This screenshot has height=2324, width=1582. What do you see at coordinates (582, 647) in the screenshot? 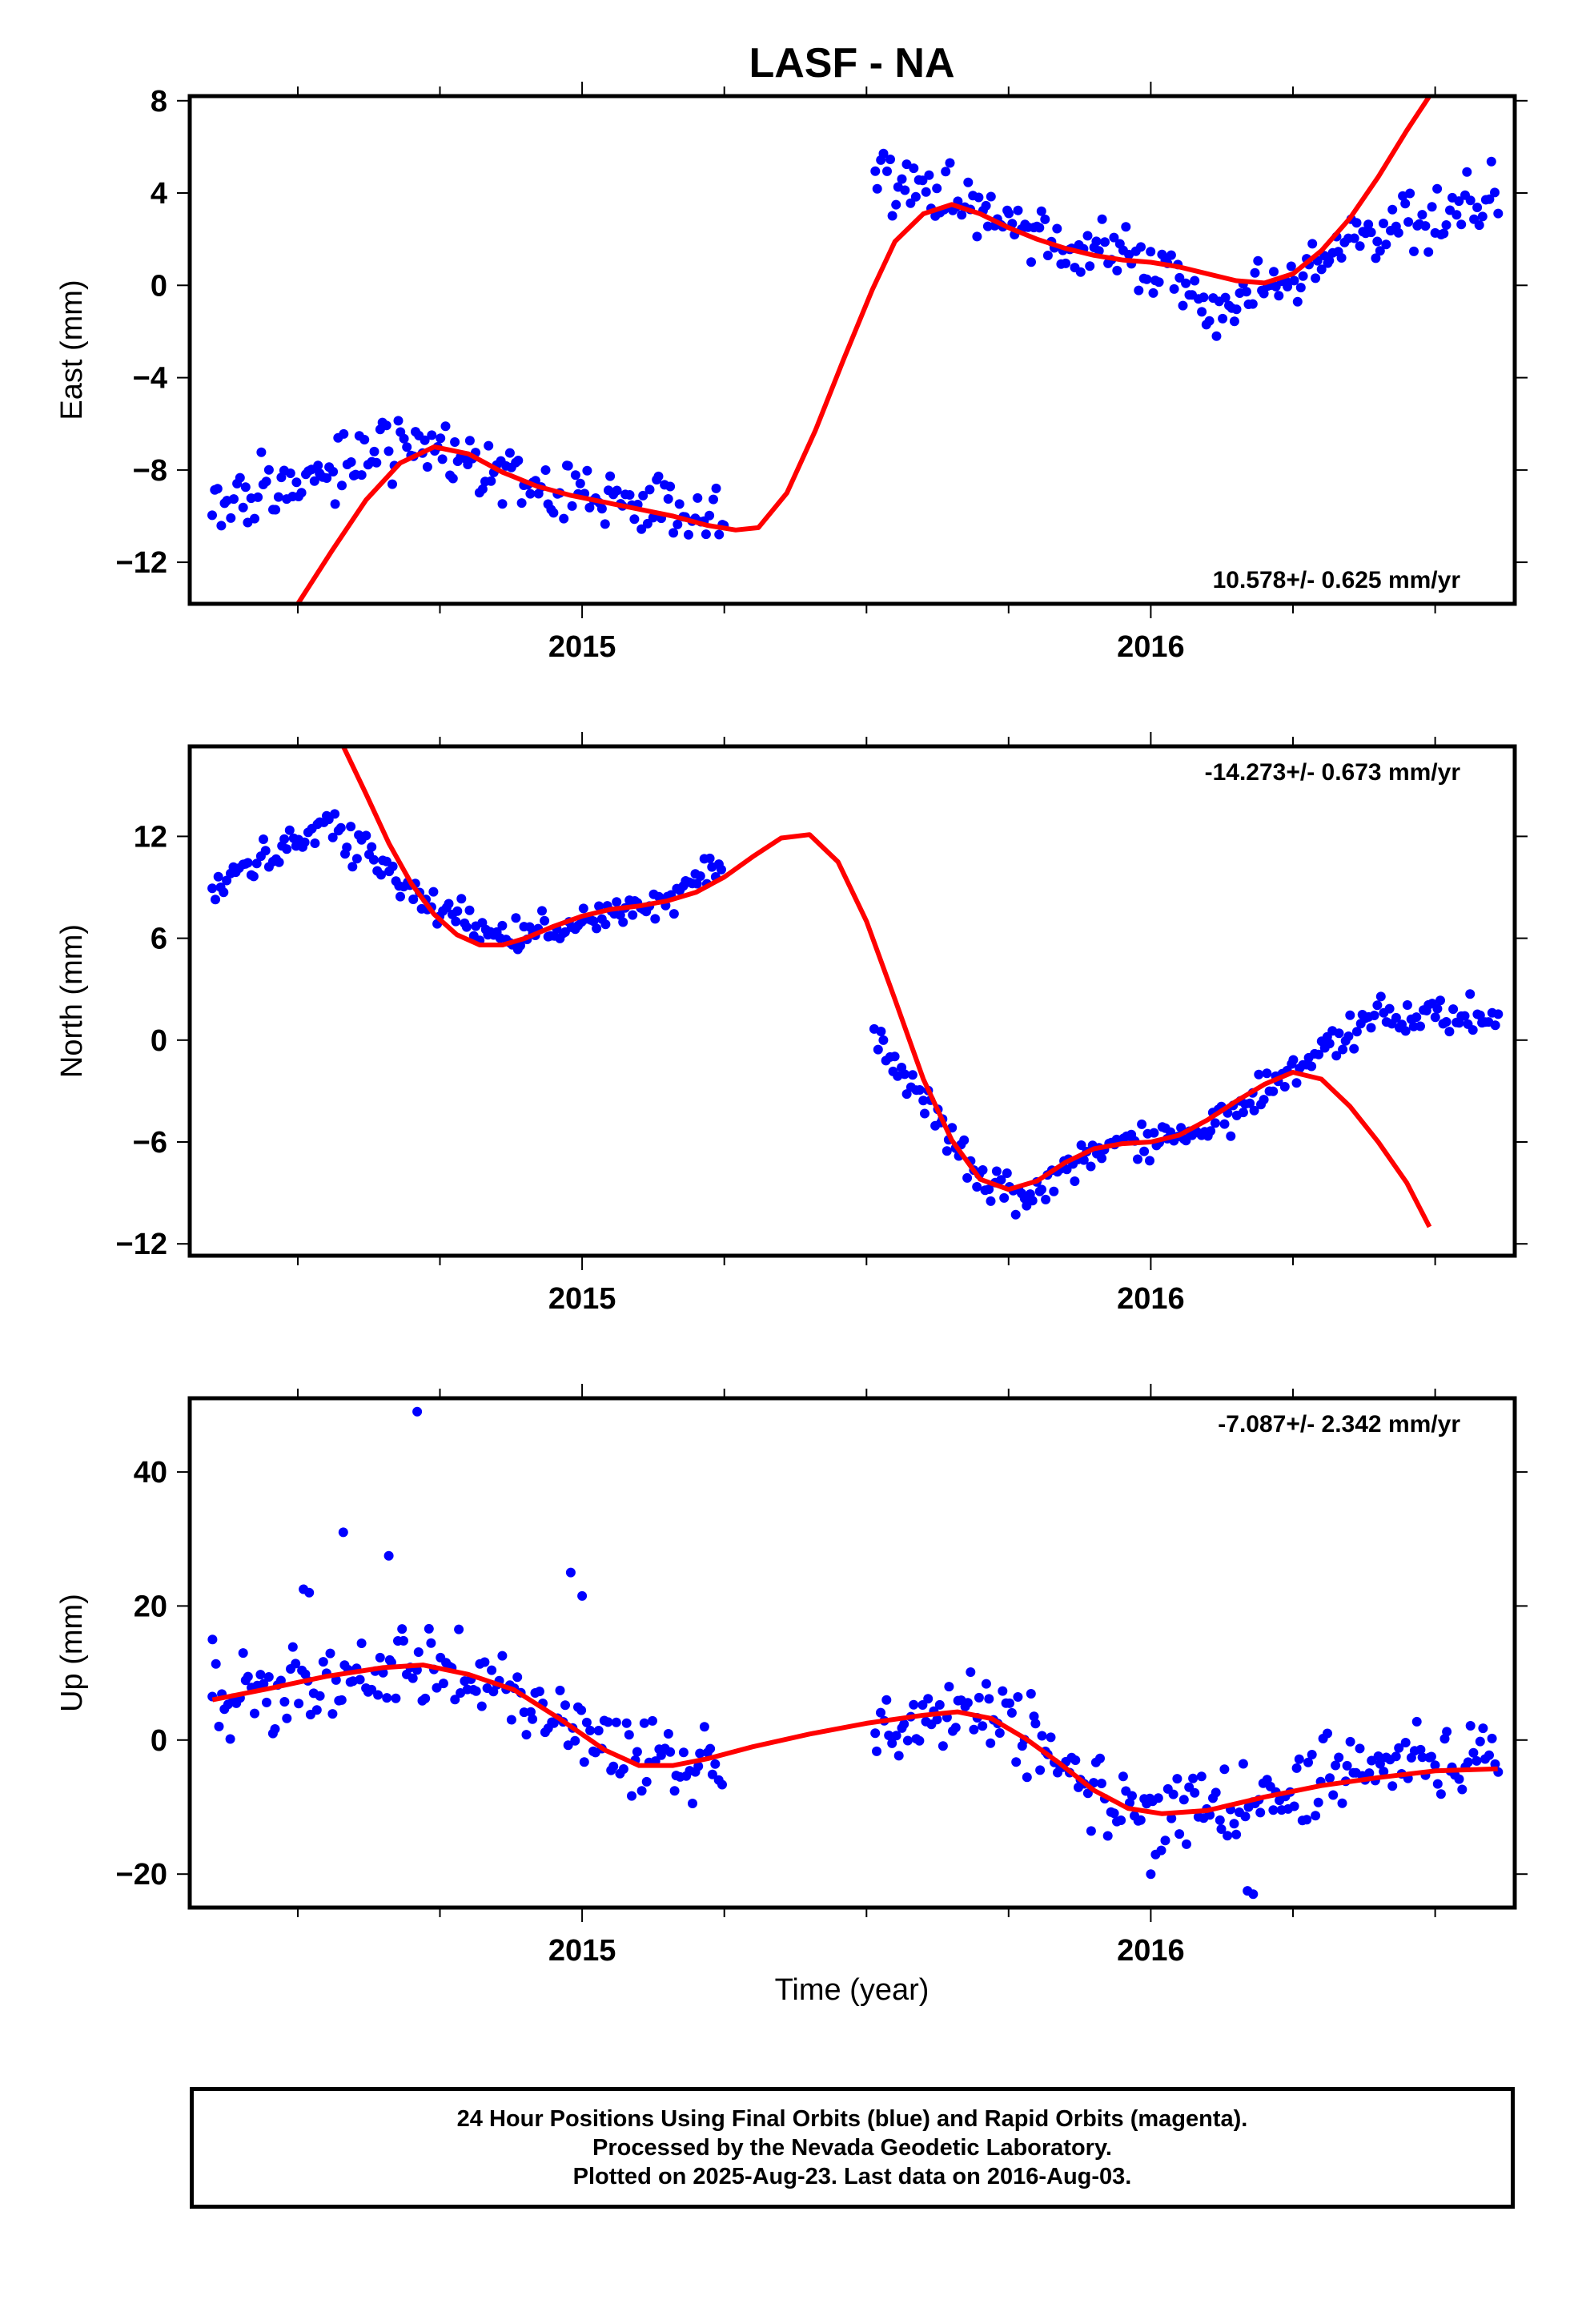
I see `x-tick-label: 2015` at bounding box center [582, 647].